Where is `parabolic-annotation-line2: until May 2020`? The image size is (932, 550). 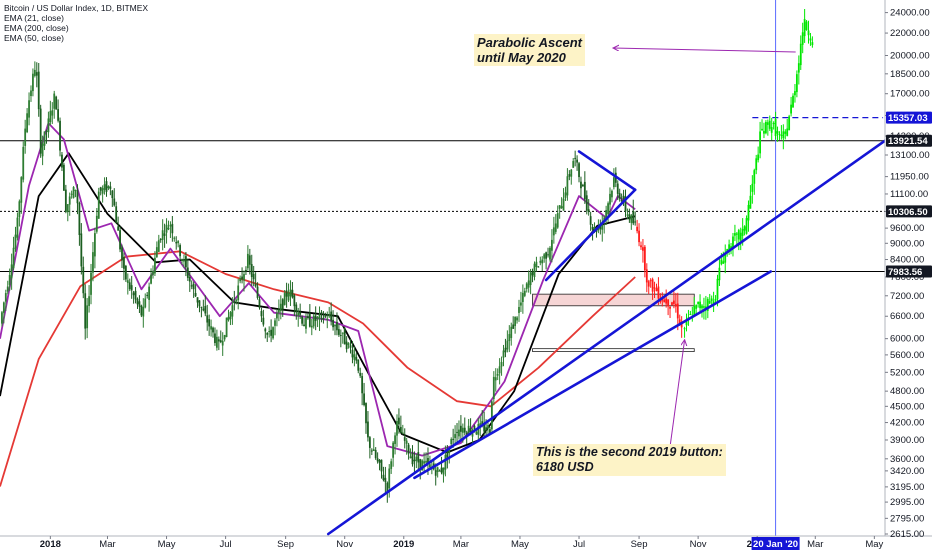 parabolic-annotation-line2: until May 2020 is located at coordinates (521, 57).